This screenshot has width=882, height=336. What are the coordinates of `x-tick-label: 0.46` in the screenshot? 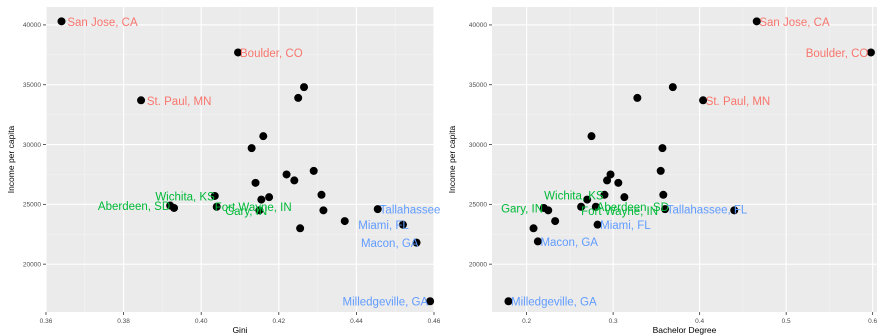 It's located at (434, 321).